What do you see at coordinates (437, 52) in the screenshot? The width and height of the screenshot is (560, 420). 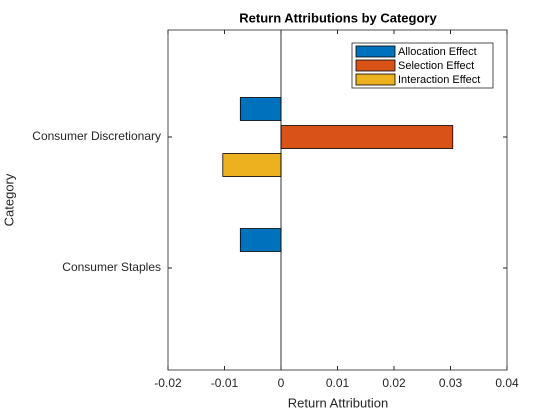 I see `legend-label: Allocation Effect` at bounding box center [437, 52].